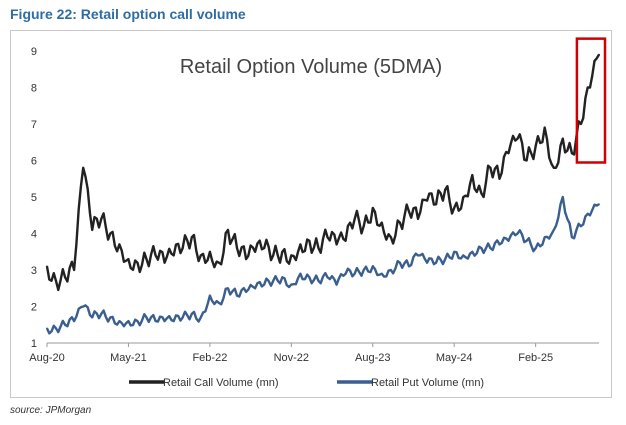 The height and width of the screenshot is (425, 626). I want to click on x-tick-label: Aug-20, so click(46, 358).